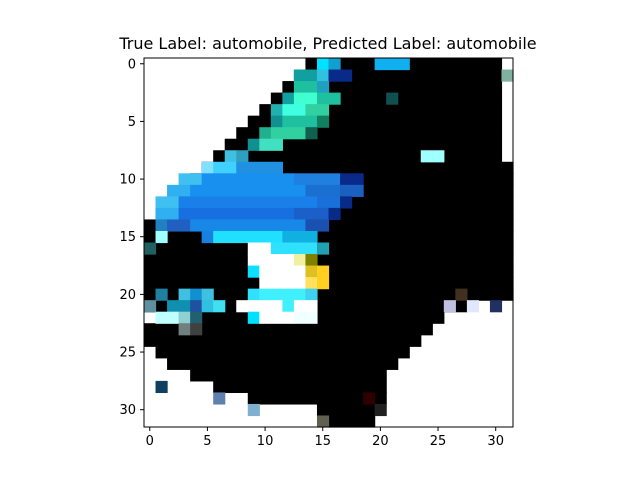  What do you see at coordinates (127, 237) in the screenshot?
I see `y-tick-label: 15` at bounding box center [127, 237].